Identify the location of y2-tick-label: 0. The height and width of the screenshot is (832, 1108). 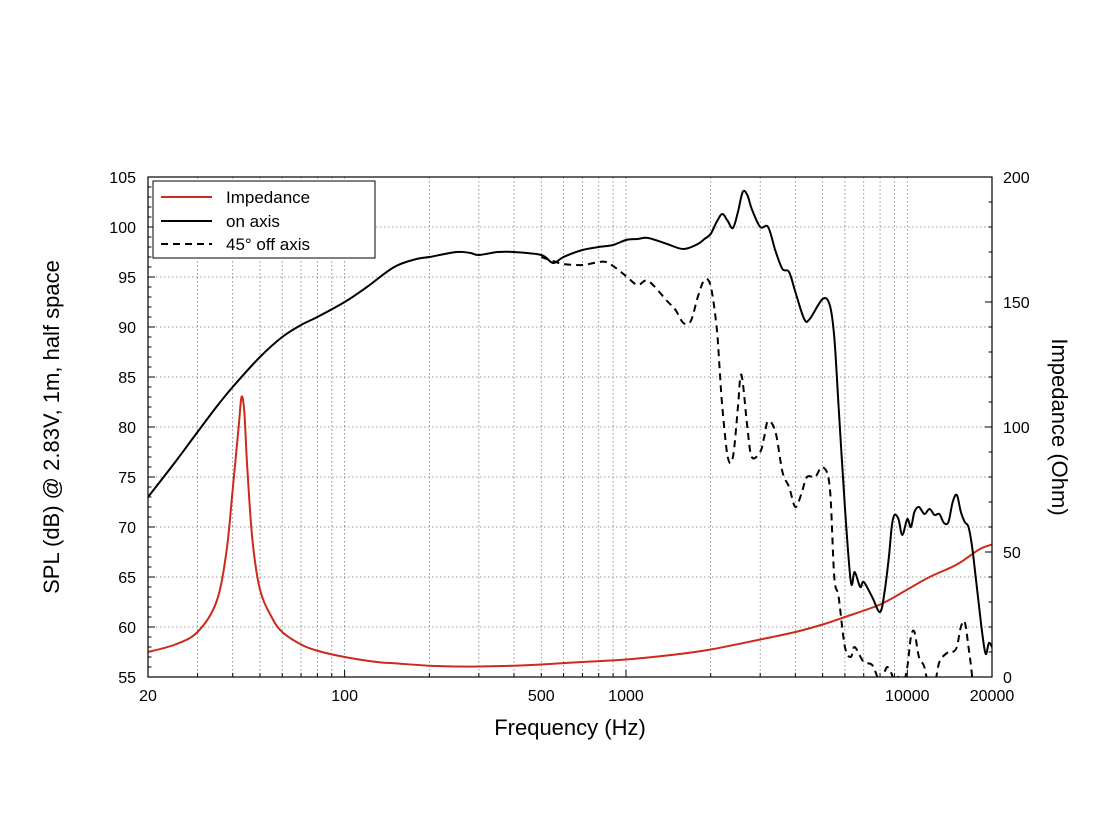
(1007, 678).